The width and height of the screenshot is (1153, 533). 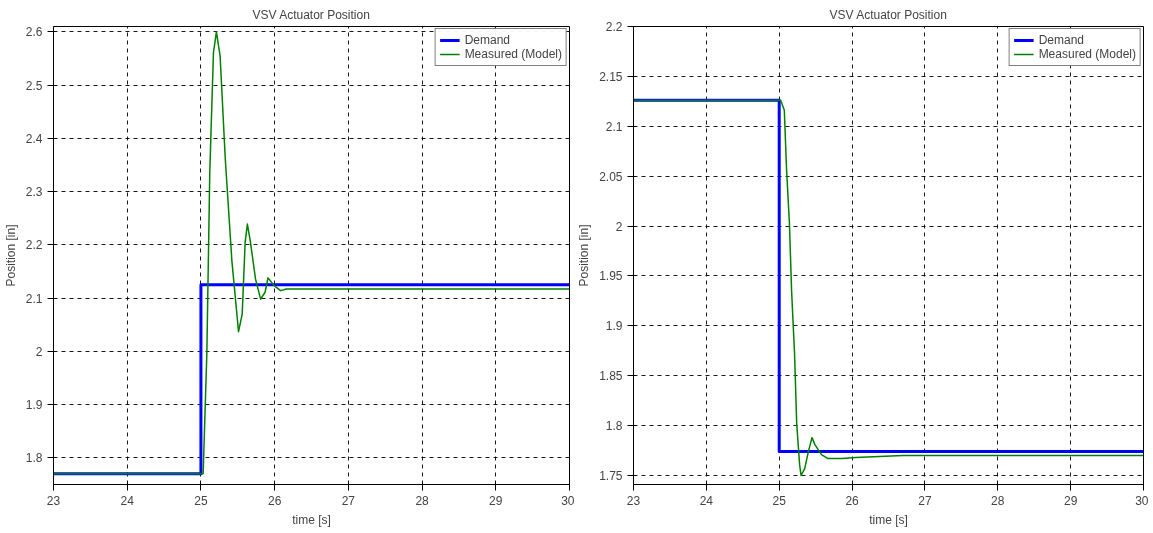 I want to click on y-tick-label: 2.15, so click(x=611, y=76).